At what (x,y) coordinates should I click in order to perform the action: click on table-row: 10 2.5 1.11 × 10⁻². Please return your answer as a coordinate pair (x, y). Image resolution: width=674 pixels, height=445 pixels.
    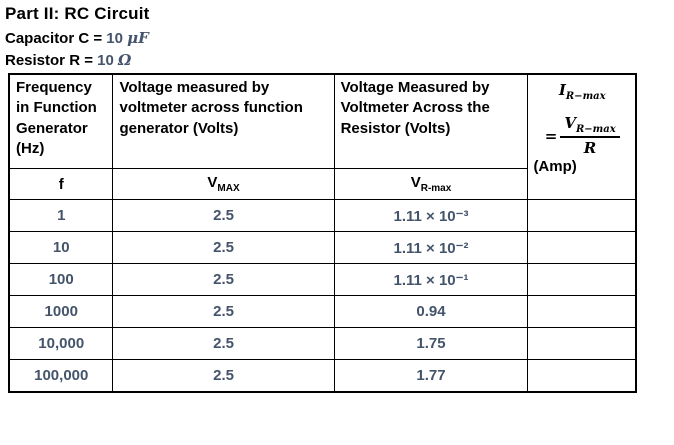
    Looking at the image, I should click on (322, 247).